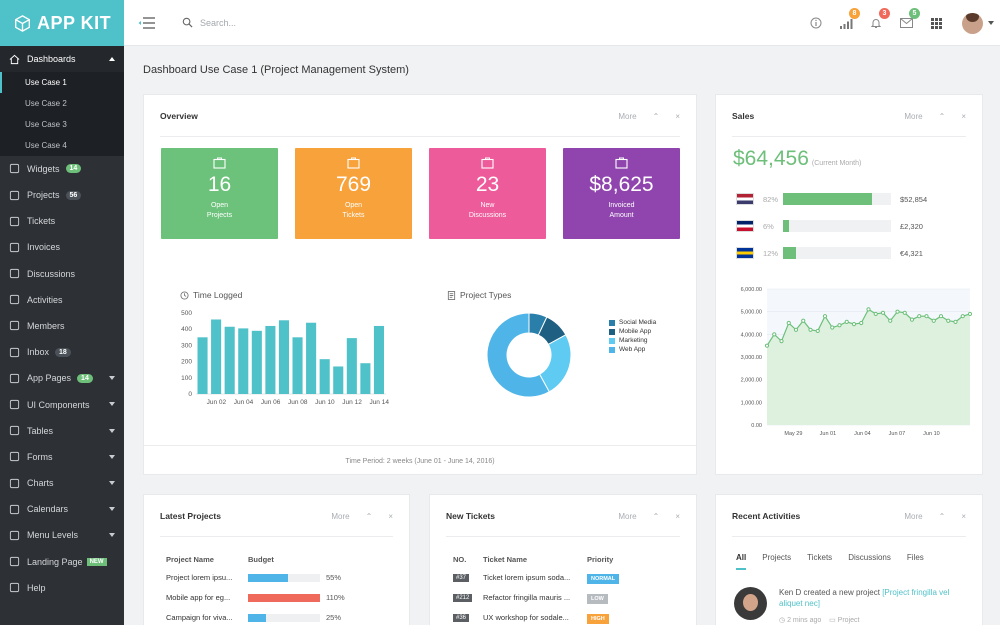 This screenshot has width=1000, height=625. Describe the element at coordinates (972, 23) in the screenshot. I see `user-avatar` at that location.